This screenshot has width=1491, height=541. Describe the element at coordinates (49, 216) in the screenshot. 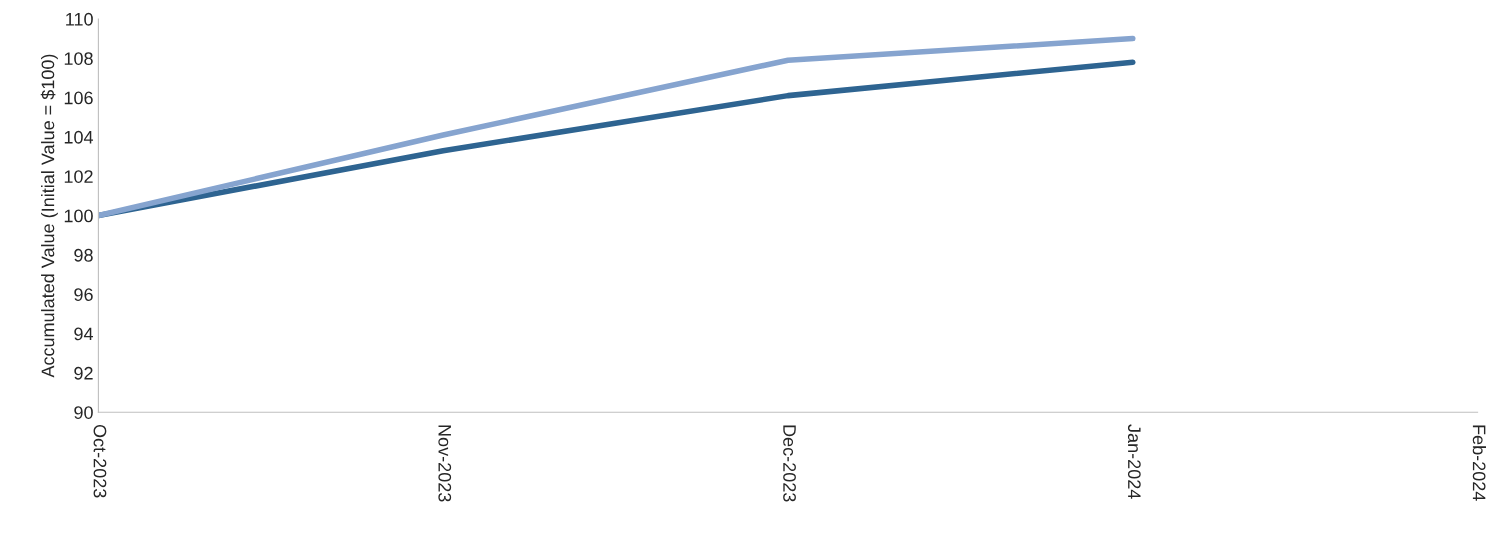

I see `y-axis-title: Accumulated Value (Initial Value = $100)` at that location.